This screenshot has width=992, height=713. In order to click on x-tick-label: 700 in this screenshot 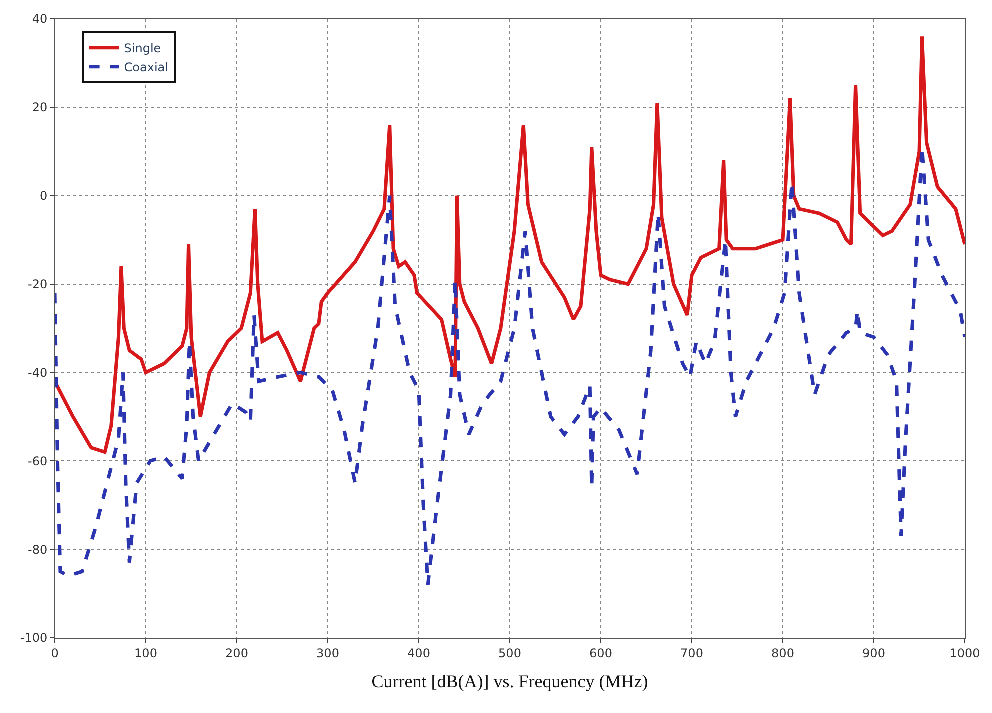, I will do `click(692, 653)`.